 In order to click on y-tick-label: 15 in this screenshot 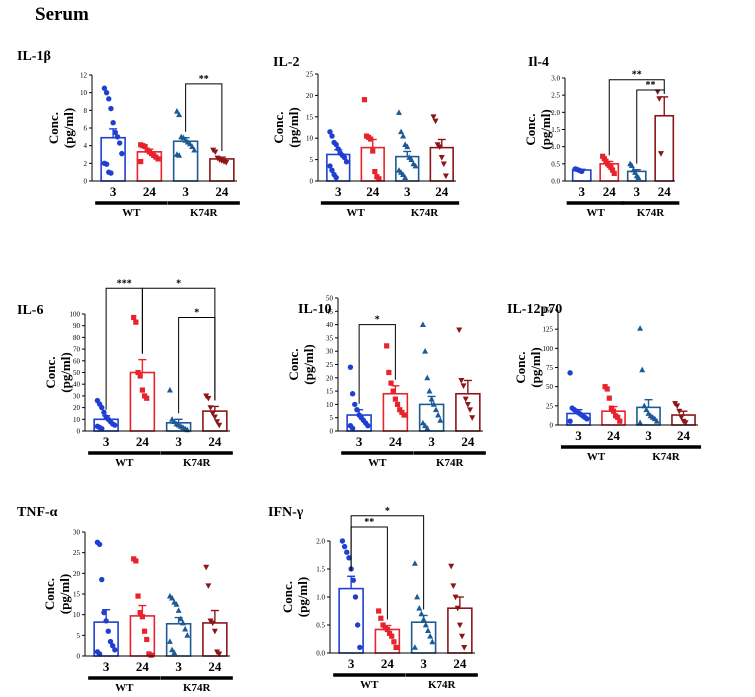, I will do `click(330, 392)`.